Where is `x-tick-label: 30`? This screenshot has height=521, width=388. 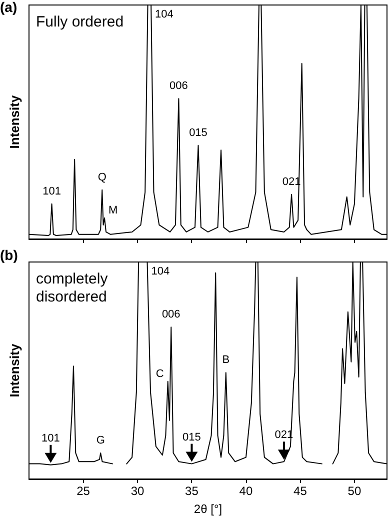 x-tick-label: 30 is located at coordinates (137, 491).